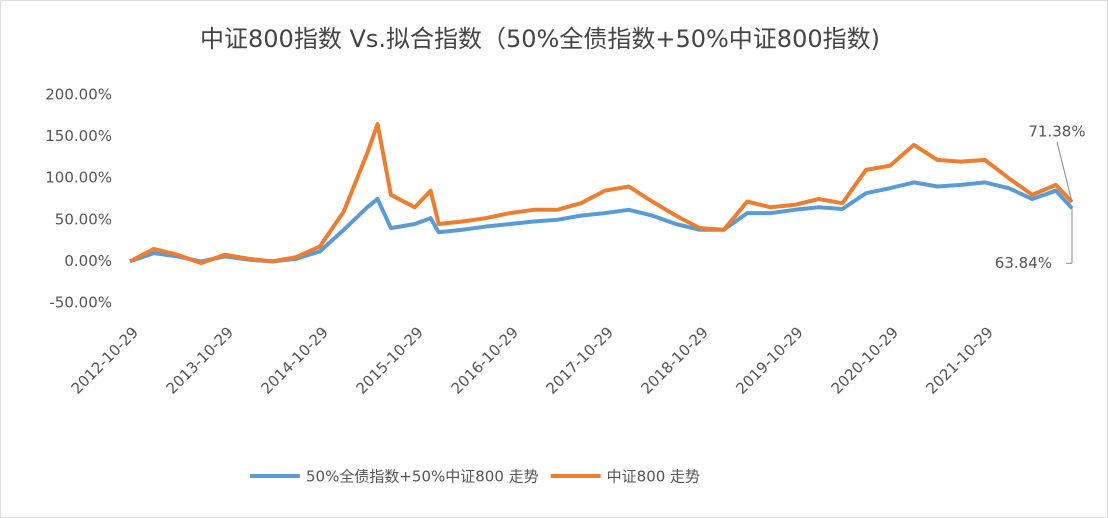 This screenshot has height=518, width=1108. Describe the element at coordinates (540, 39) in the screenshot. I see `chart-title: 中证800指数 Vs.拟合指数（50%全债指数+50%中证800指数)` at that location.